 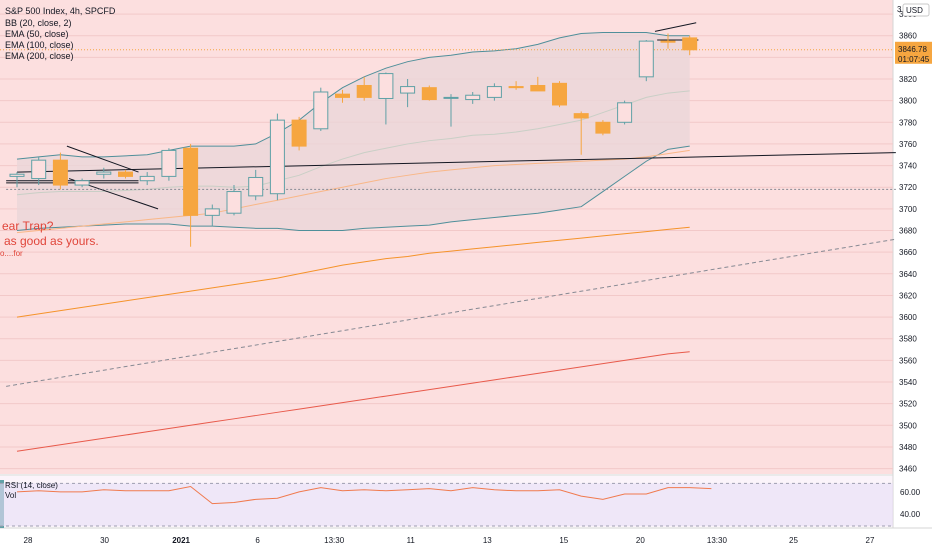 I want to click on legend-symbol: S&P 500 Index, 4h, SPCFD, so click(x=60, y=11).